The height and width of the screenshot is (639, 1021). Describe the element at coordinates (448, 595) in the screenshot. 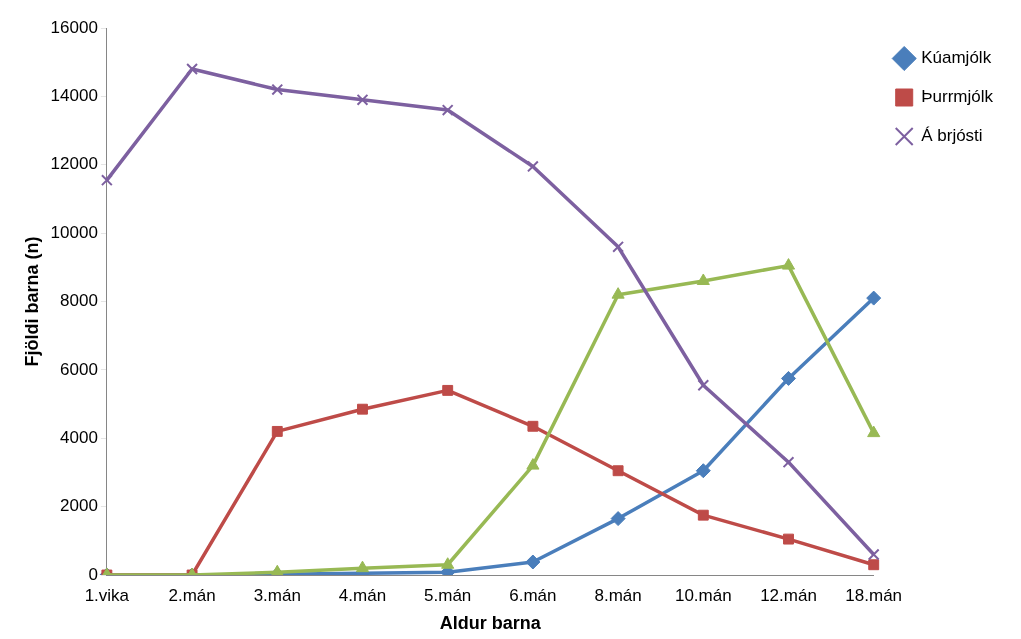

I see `x-tick-label: 5.mán` at that location.